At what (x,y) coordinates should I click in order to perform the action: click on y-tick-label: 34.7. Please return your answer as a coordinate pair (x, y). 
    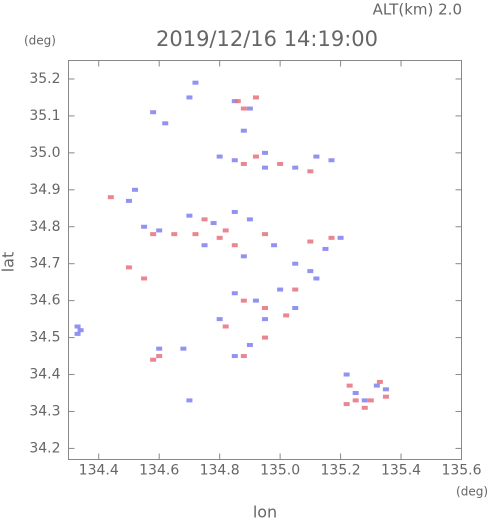
    Looking at the image, I should click on (44, 264).